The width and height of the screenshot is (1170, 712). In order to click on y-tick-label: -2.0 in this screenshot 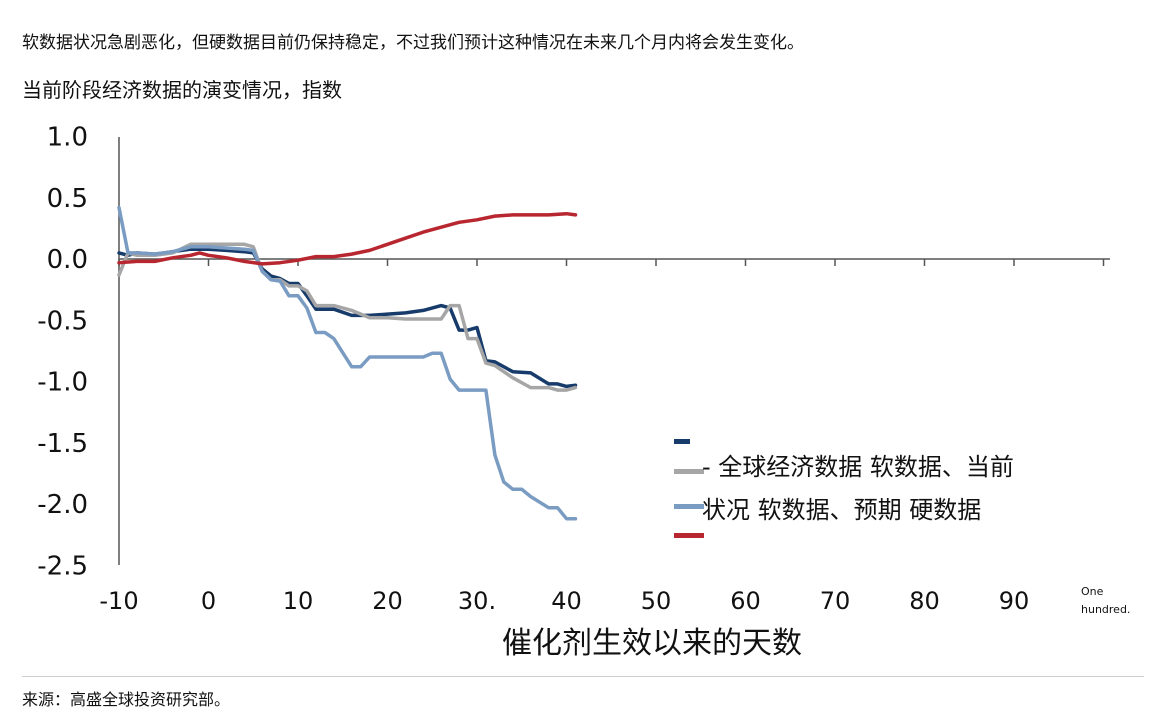, I will do `click(62, 505)`.